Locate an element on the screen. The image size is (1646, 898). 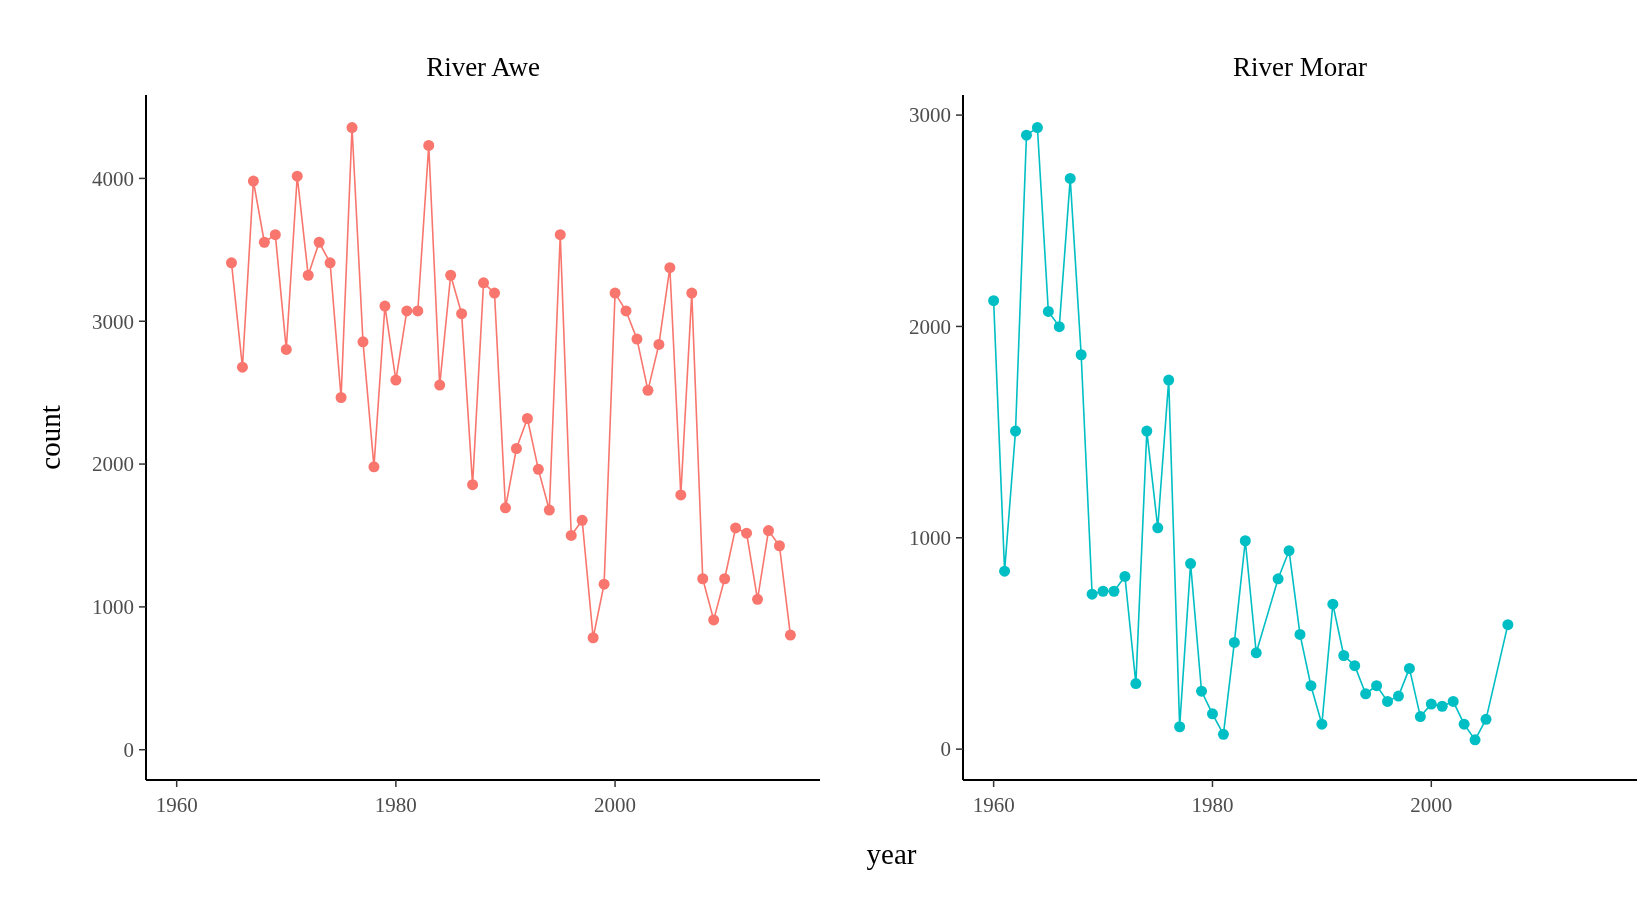
x-tick-label: 1980 is located at coordinates (1212, 805).